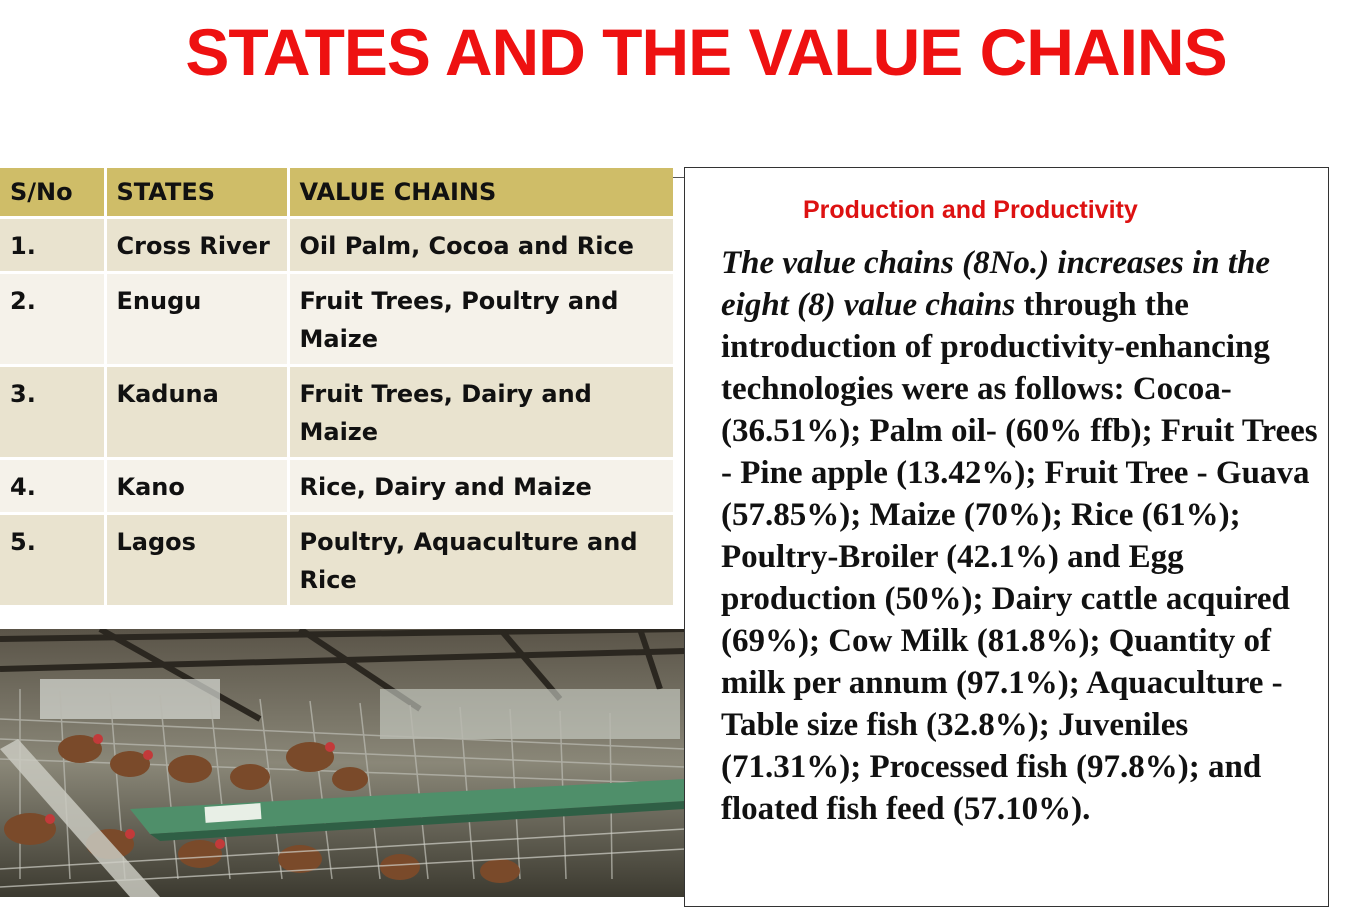  I want to click on table-row: 4. Kano Rice, Dairy and Maize, so click(336, 486).